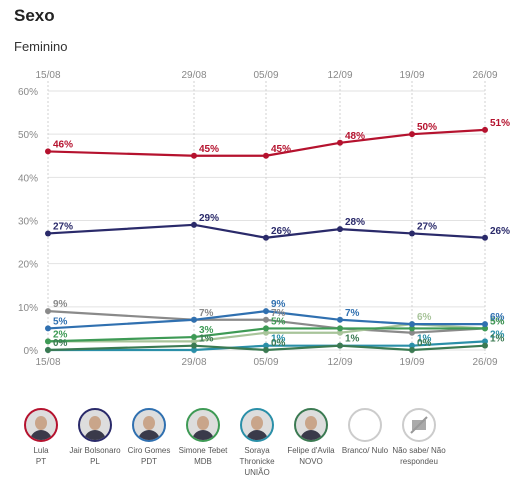  Describe the element at coordinates (484, 362) in the screenshot. I see `x-tick-label-bottom: 26/09` at that location.